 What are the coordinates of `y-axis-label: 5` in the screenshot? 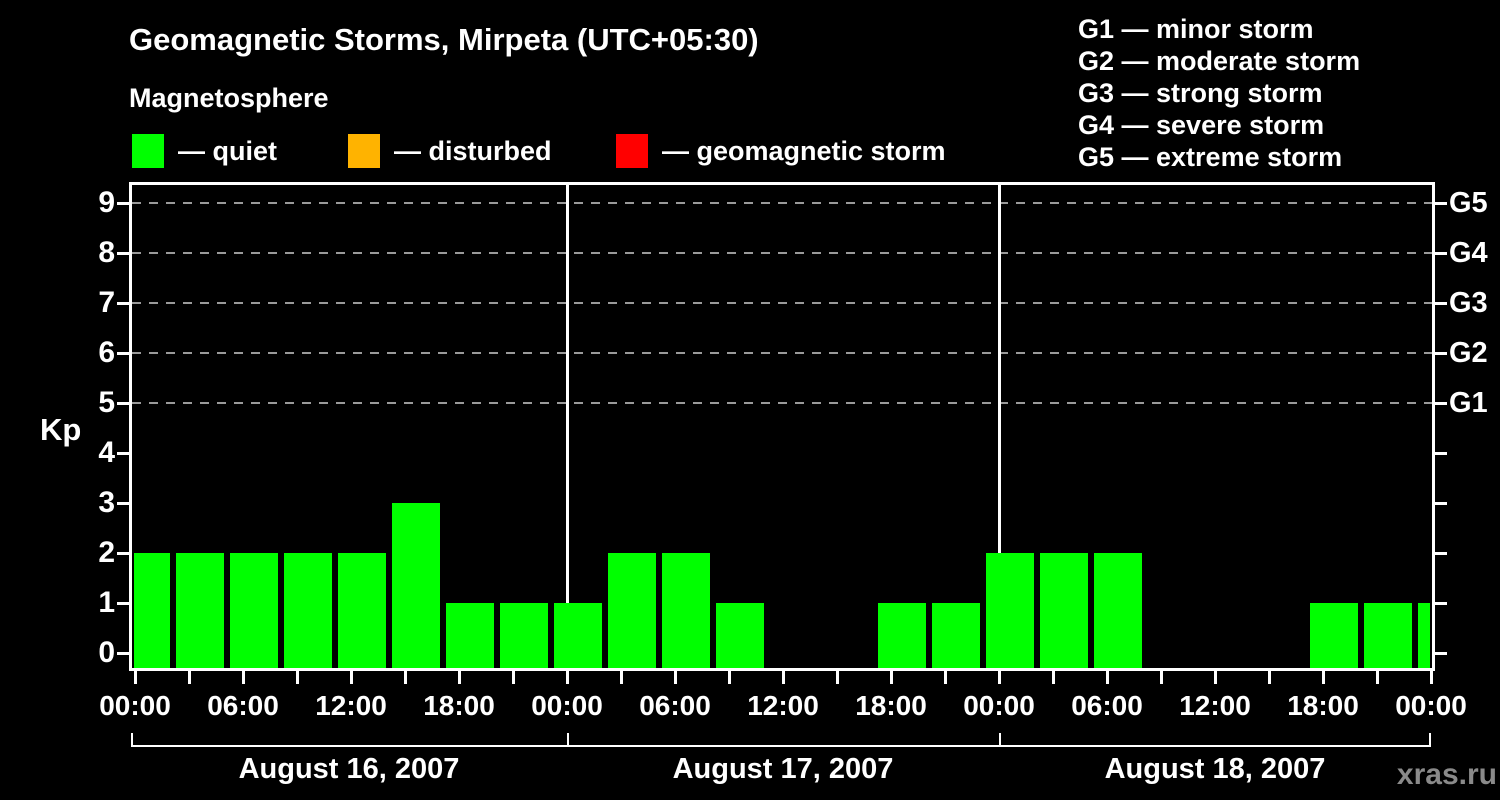 It's located at (106, 402).